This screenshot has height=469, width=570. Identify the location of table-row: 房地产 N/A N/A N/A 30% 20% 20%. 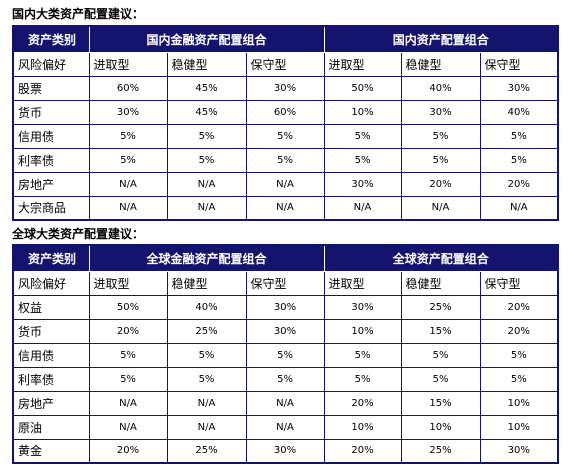
(285, 184).